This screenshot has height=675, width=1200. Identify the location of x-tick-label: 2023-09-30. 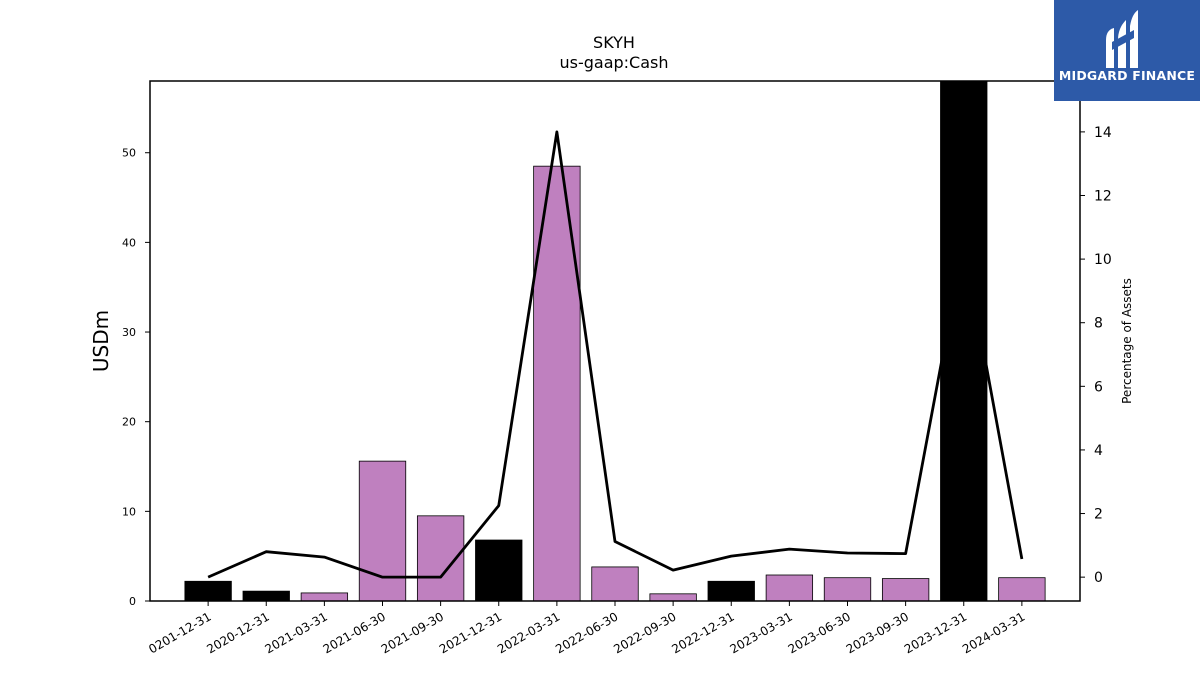
(877, 632).